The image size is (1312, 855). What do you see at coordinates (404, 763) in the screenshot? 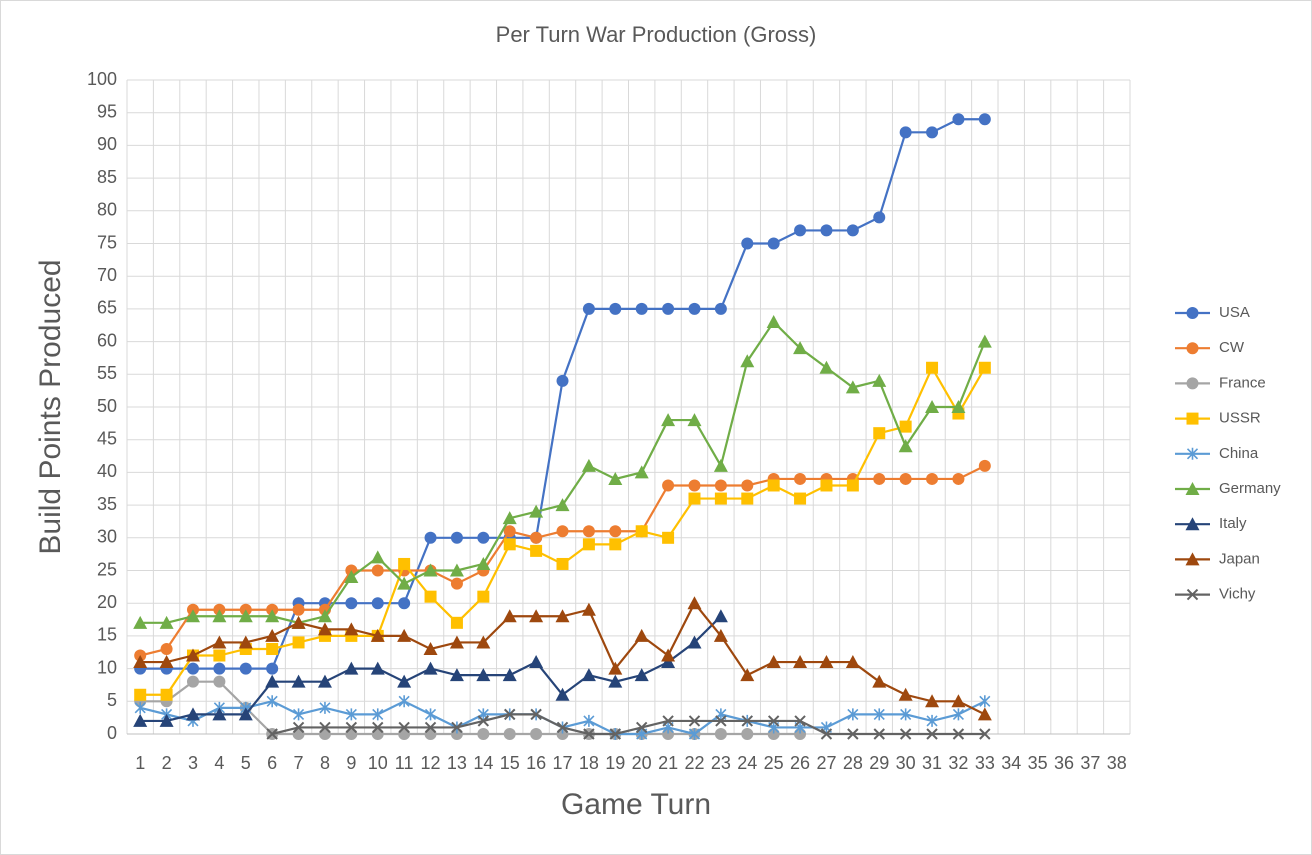
I see `x-tick-label: 11` at bounding box center [404, 763].